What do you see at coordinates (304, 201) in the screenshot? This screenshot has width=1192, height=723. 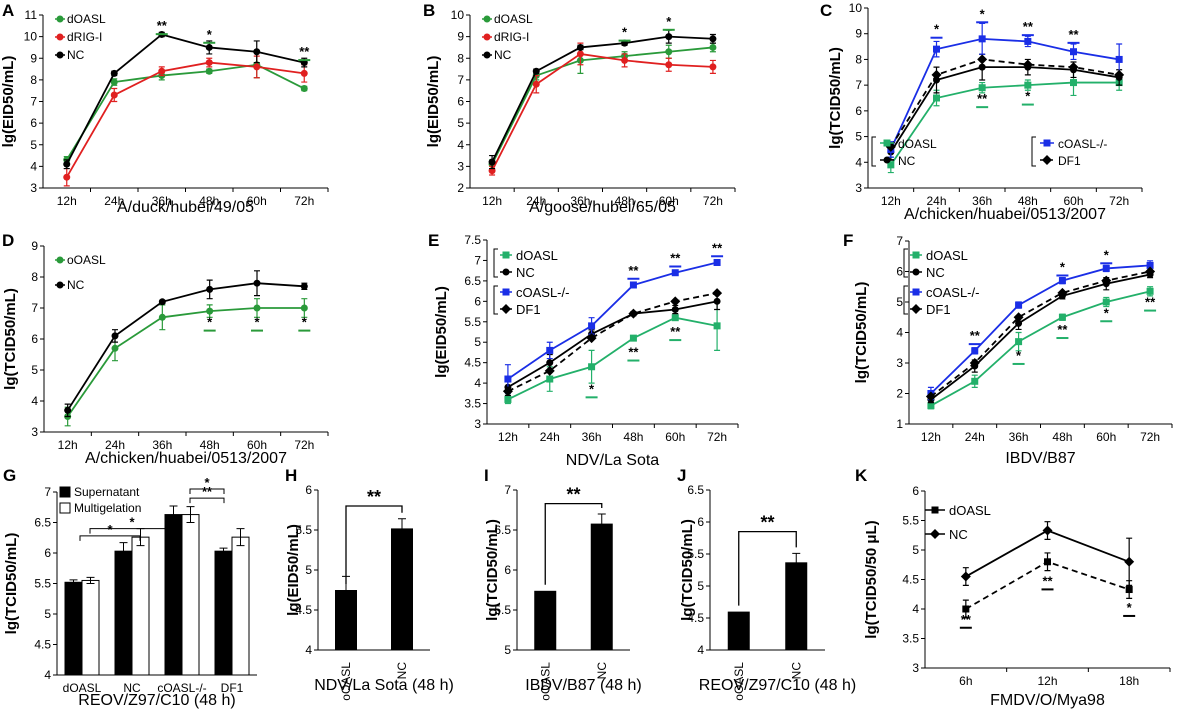 I see `x-tick-label: 72h` at bounding box center [304, 201].